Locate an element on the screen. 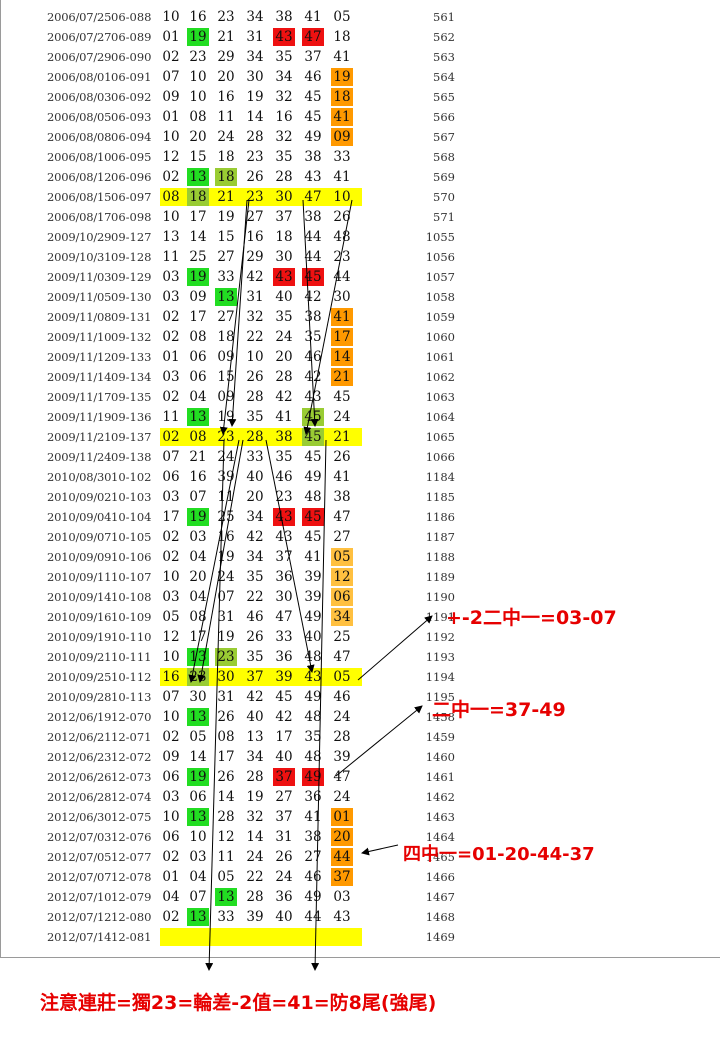 This screenshot has width=720, height=1040. special-number: 46 is located at coordinates (342, 697).